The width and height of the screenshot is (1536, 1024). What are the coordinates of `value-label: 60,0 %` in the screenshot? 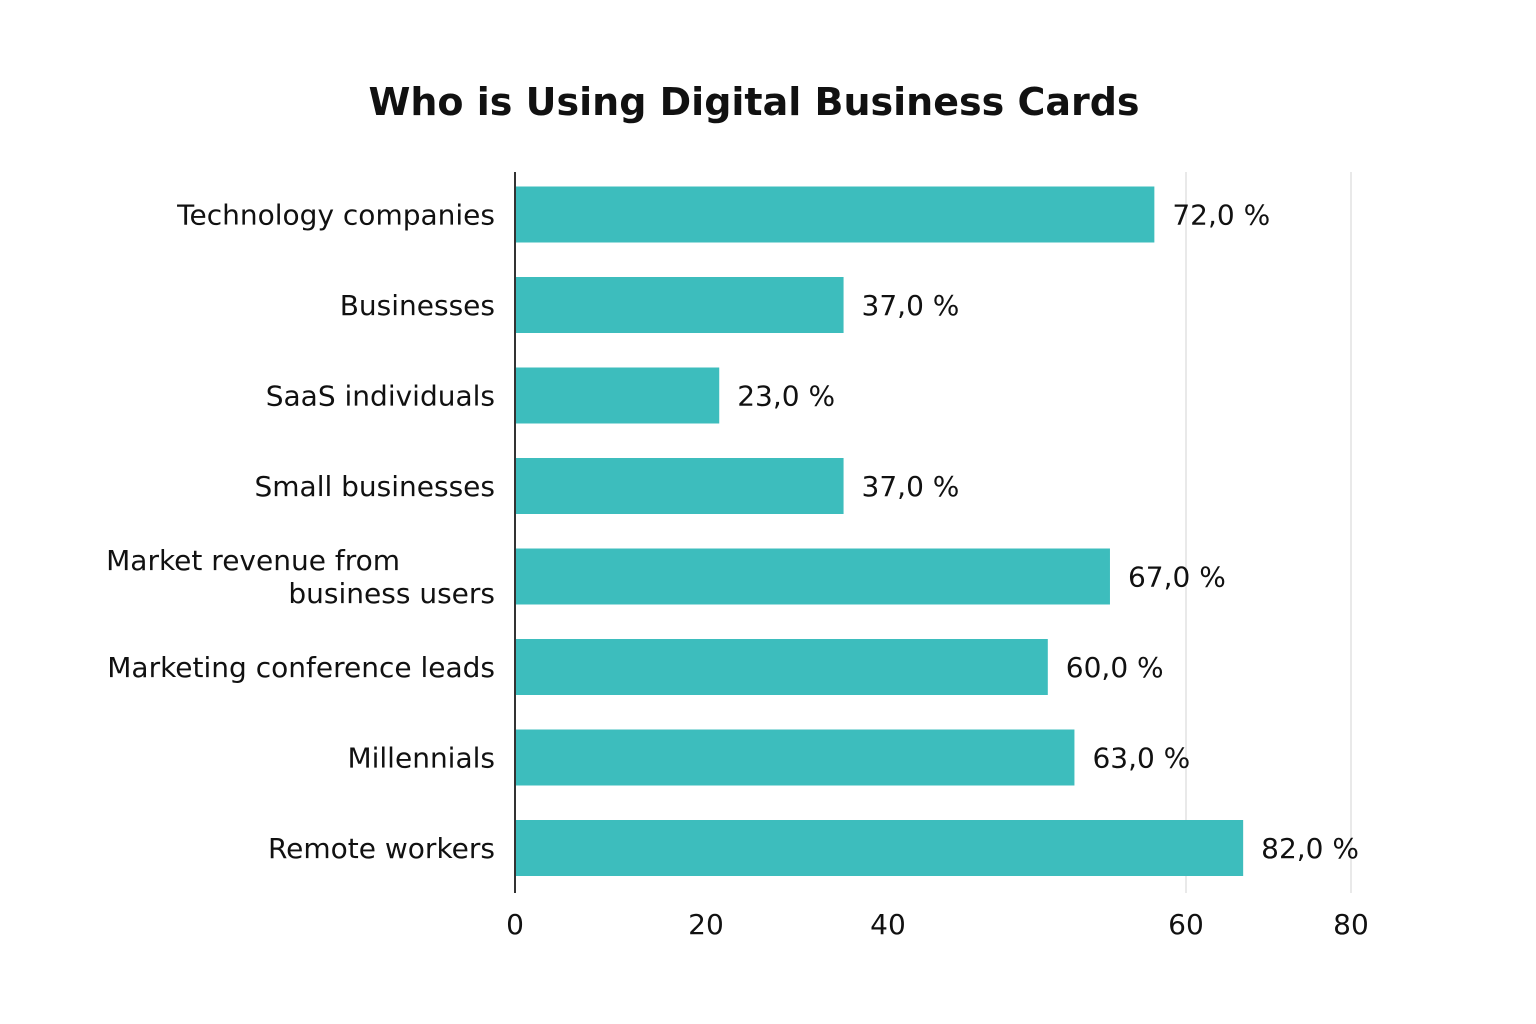 It's located at (1115, 667).